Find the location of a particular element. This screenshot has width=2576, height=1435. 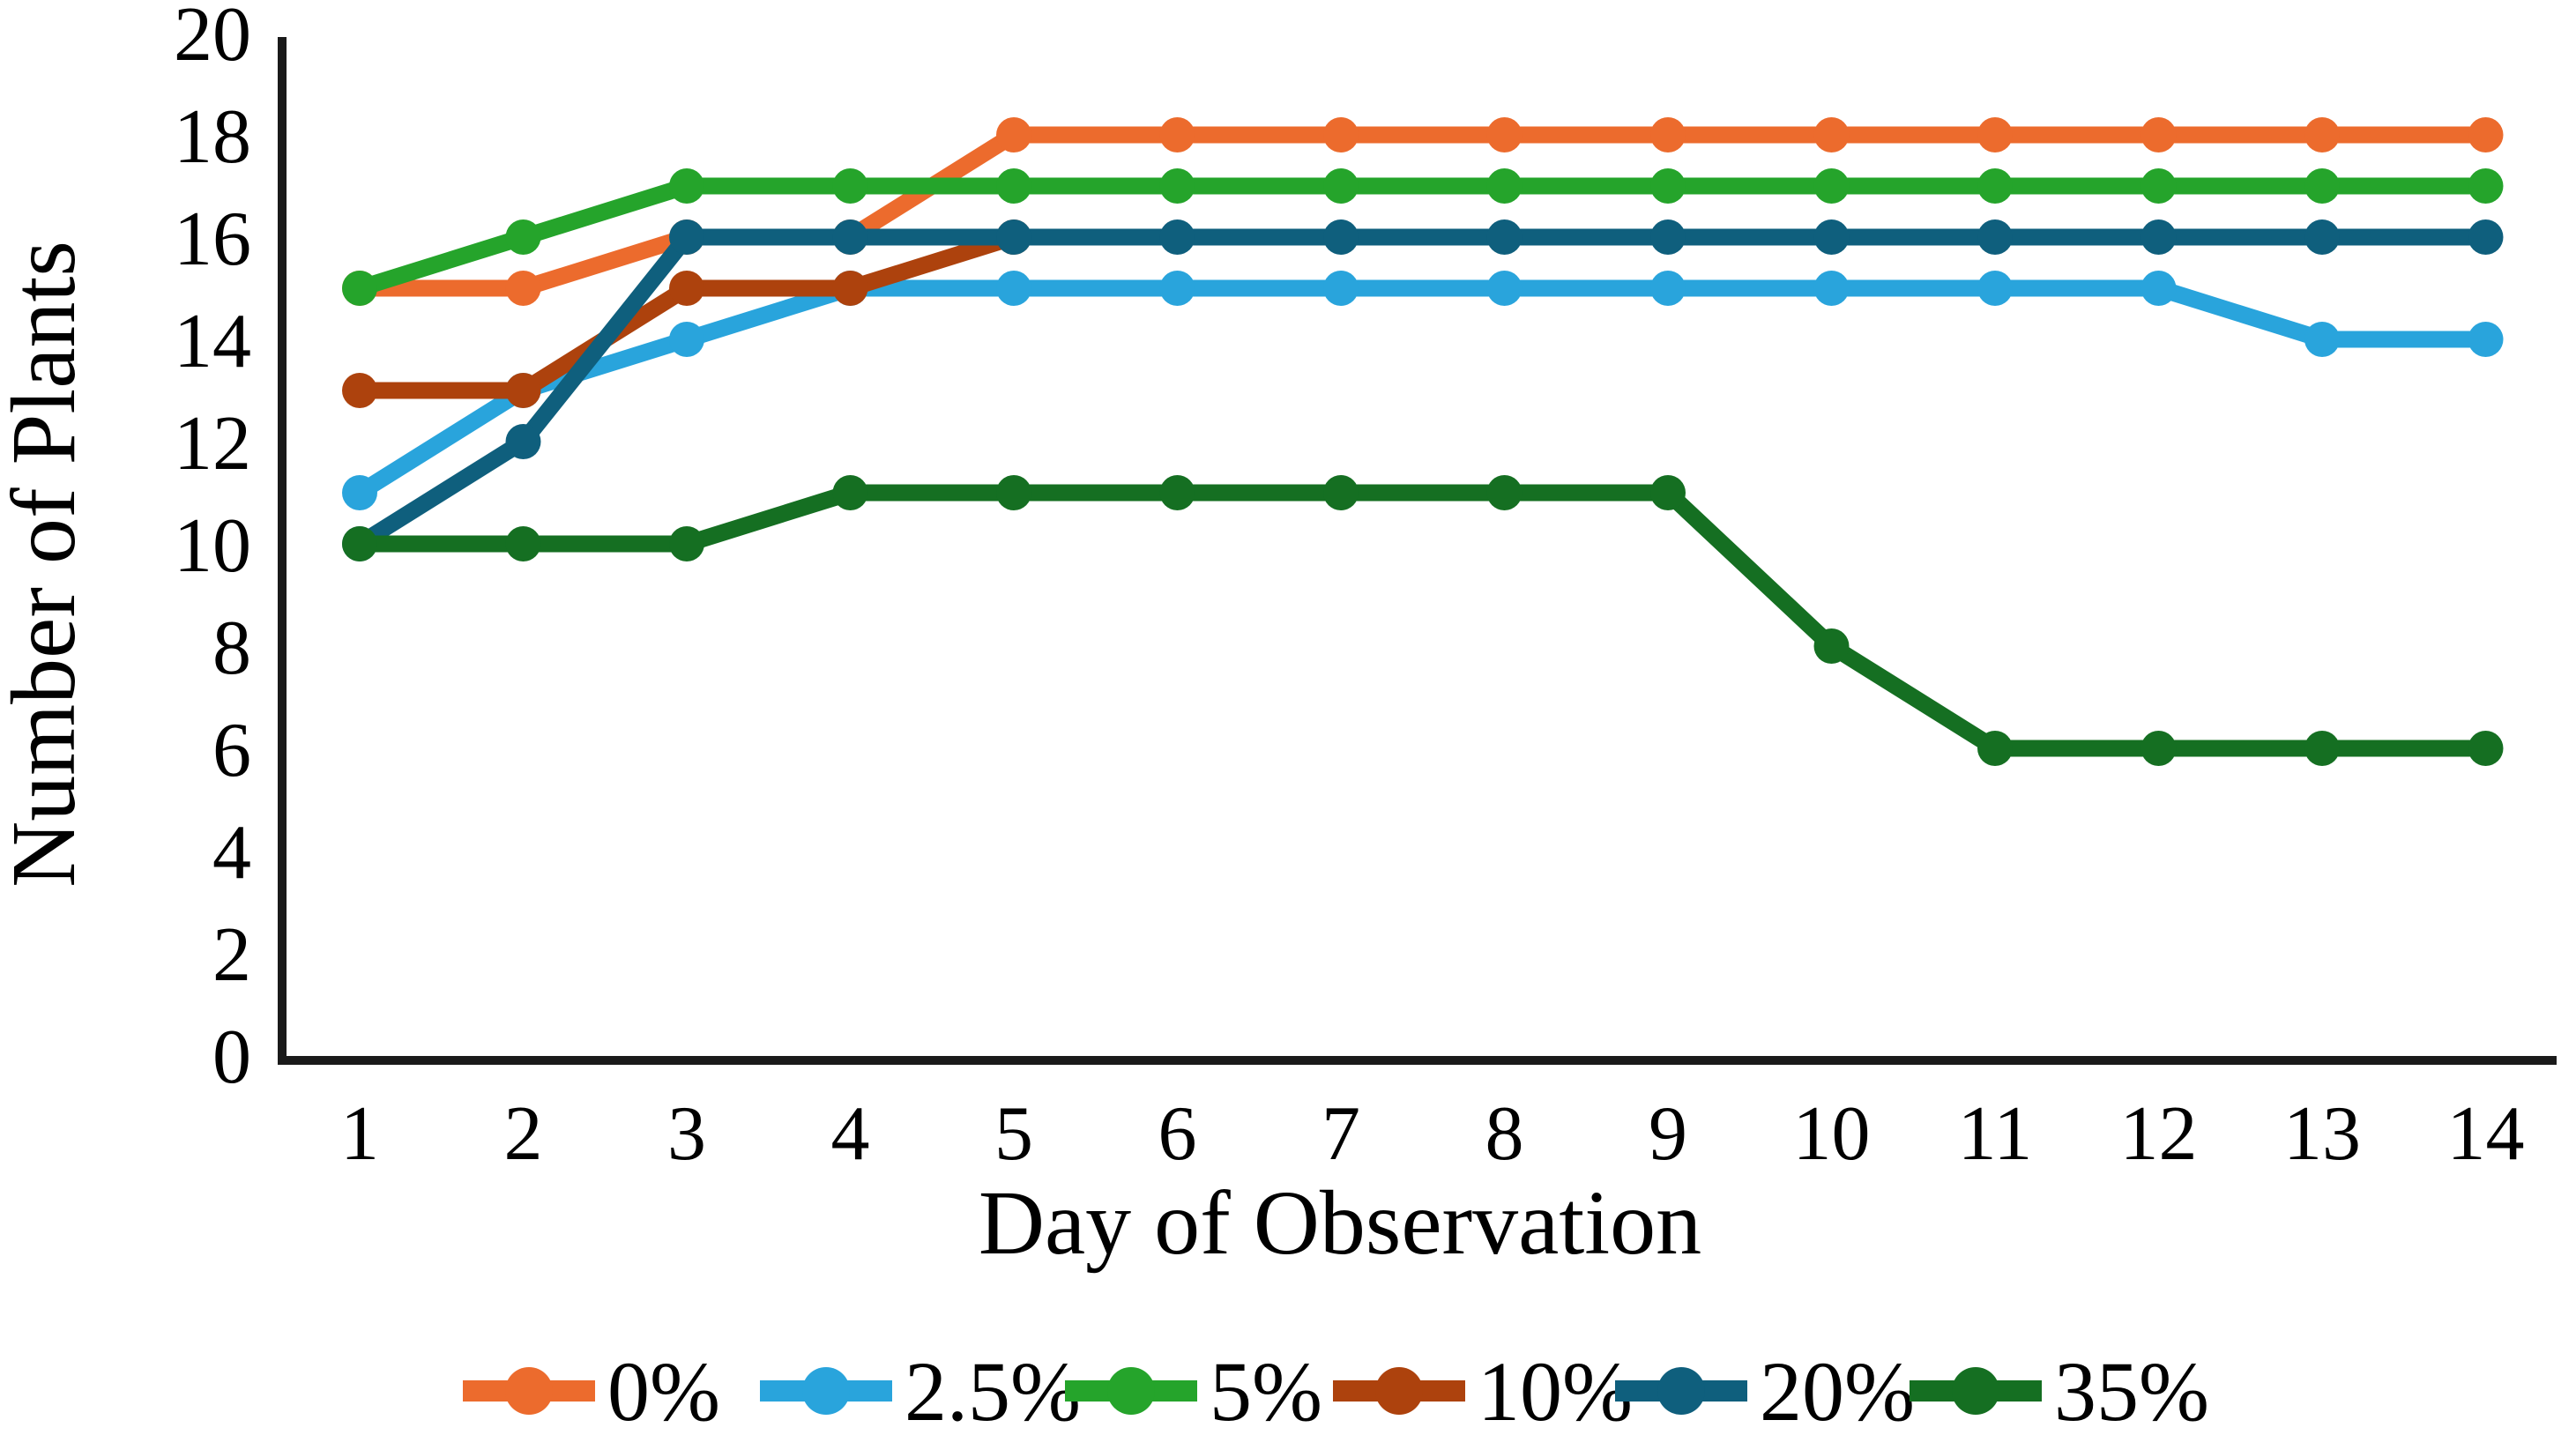

legend-marker-dot-5% is located at coordinates (1131, 1391).